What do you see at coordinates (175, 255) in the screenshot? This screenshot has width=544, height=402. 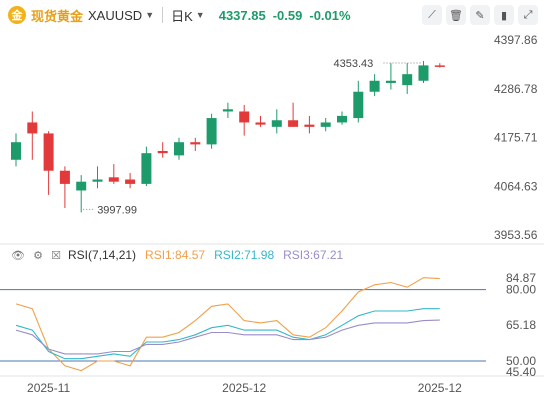 I see `rsi1-value: RSI1:84.57` at bounding box center [175, 255].